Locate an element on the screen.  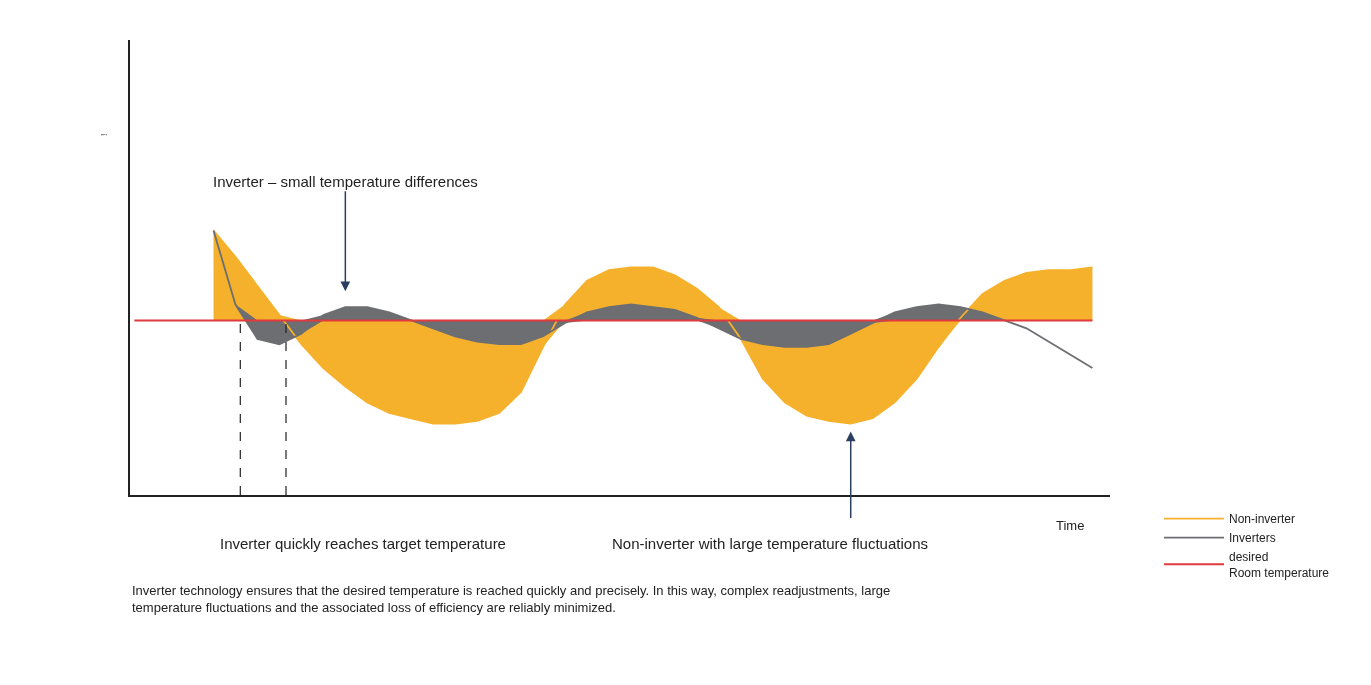
legend-label: Non-inverter is located at coordinates (1262, 519).